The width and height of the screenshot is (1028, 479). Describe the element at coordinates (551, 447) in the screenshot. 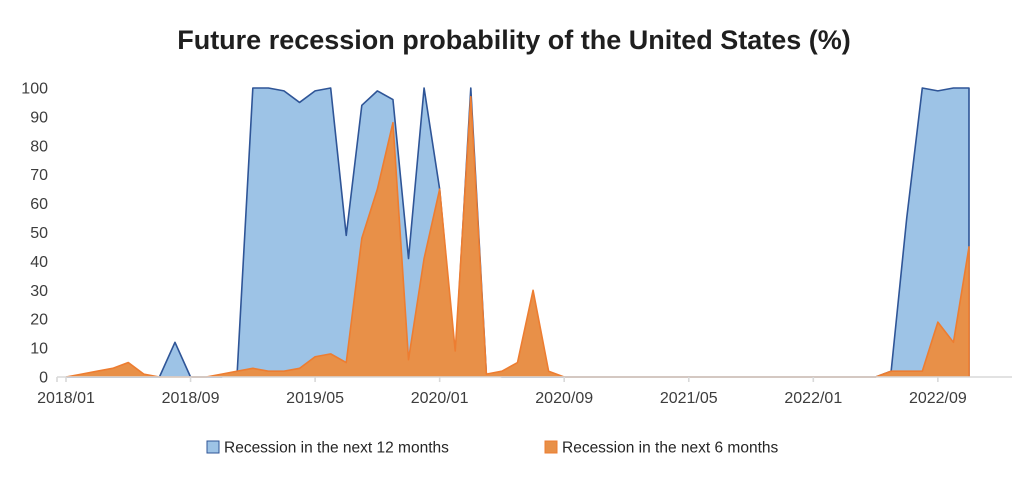

I see `legend-swatch-6-months-icon` at that location.